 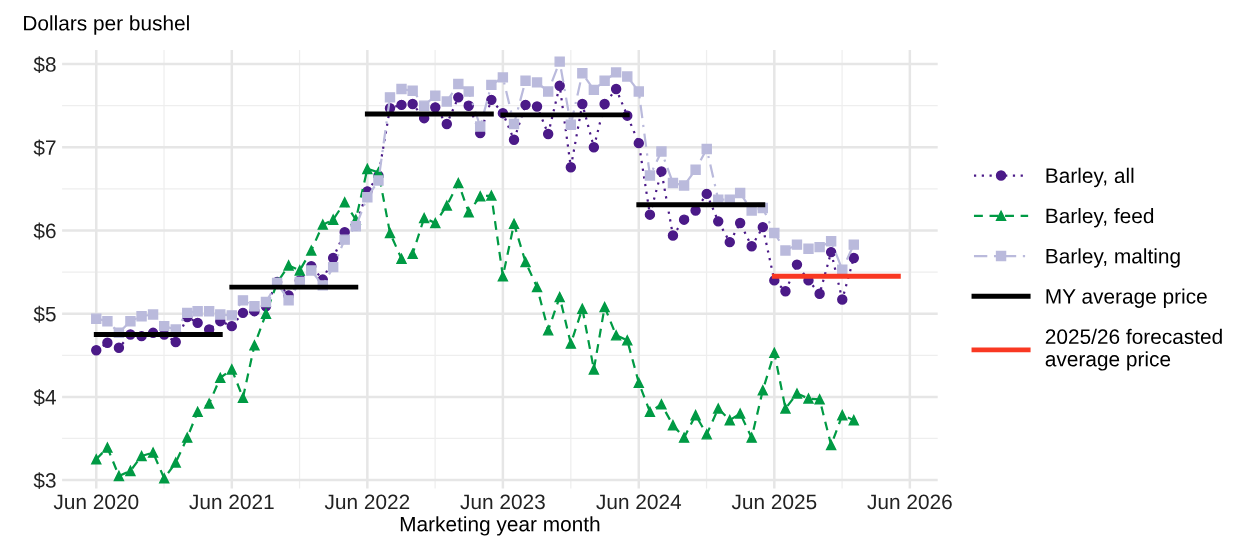 What do you see at coordinates (909, 502) in the screenshot?
I see `x-tick-label: Jun 2026` at bounding box center [909, 502].